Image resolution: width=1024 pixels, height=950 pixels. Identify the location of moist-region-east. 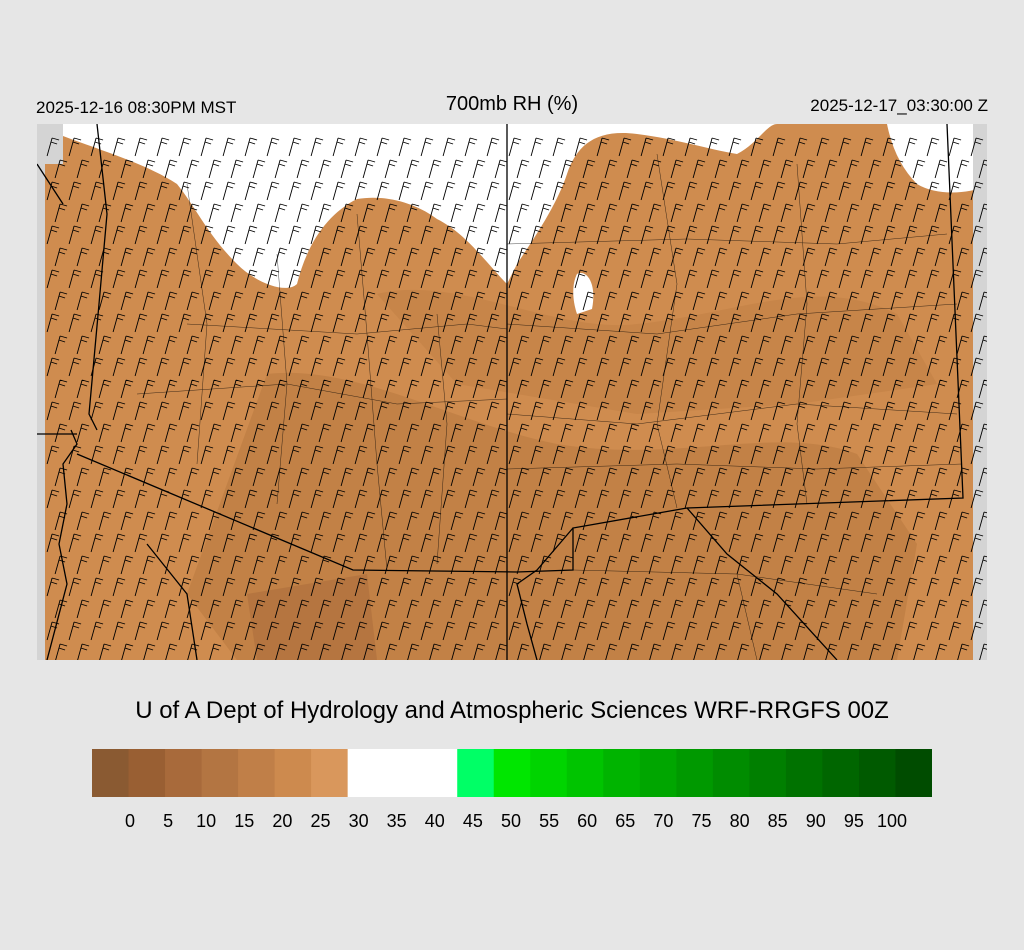
(937, 158).